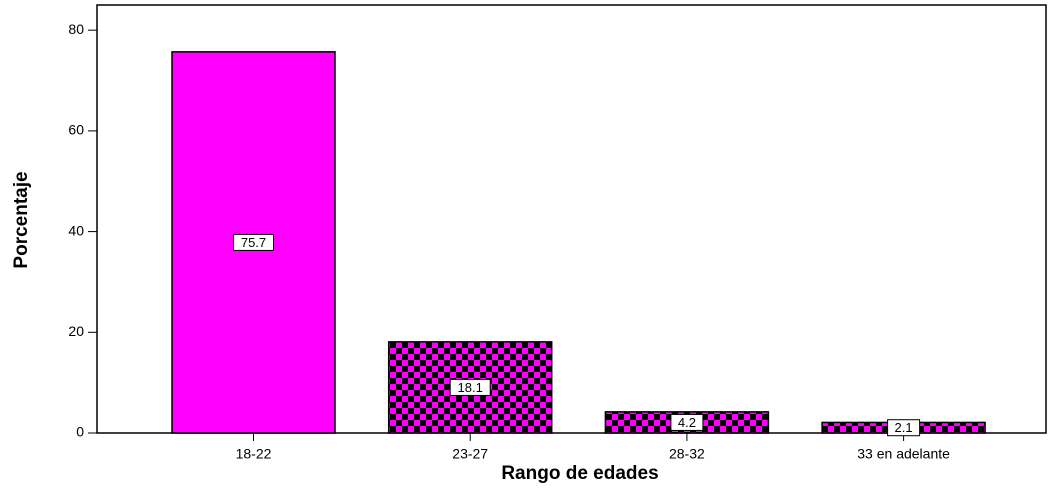  I want to click on value-label: 2.1, so click(904, 427).